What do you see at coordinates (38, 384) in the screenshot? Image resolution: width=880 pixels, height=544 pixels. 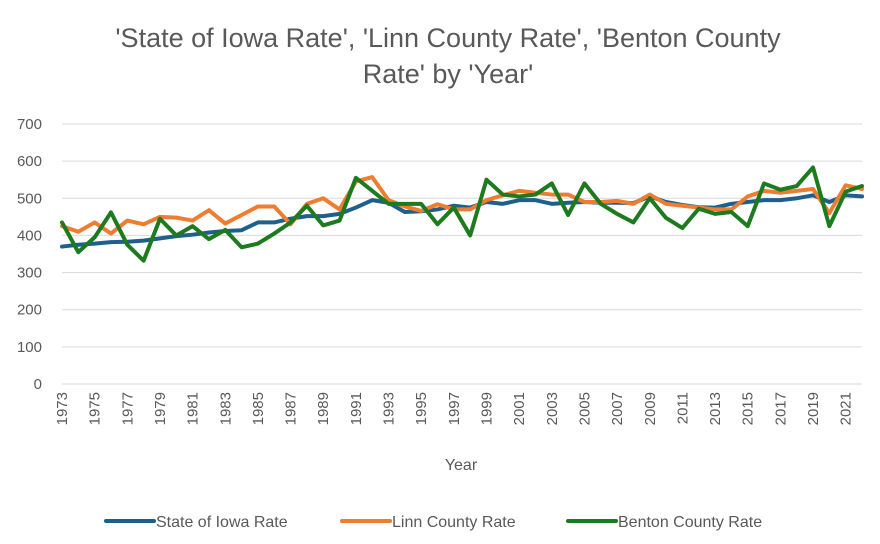 I see `y-tick-label: 0` at bounding box center [38, 384].